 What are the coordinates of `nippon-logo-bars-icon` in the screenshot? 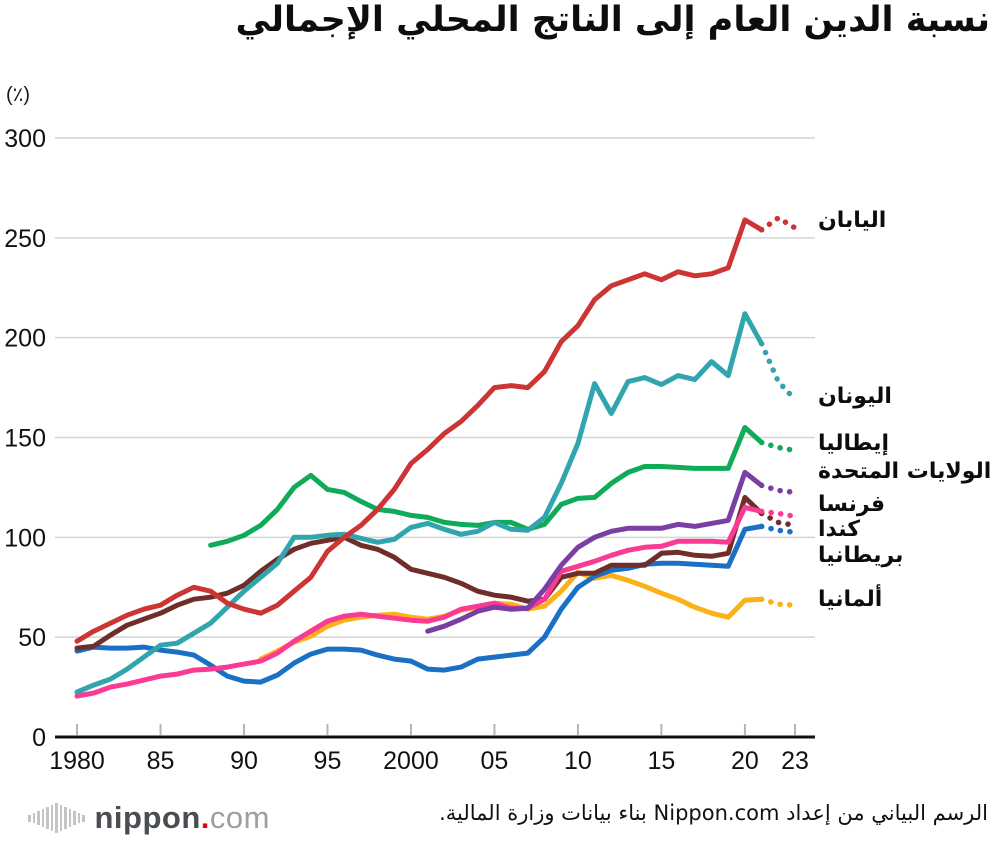 It's located at (56, 818).